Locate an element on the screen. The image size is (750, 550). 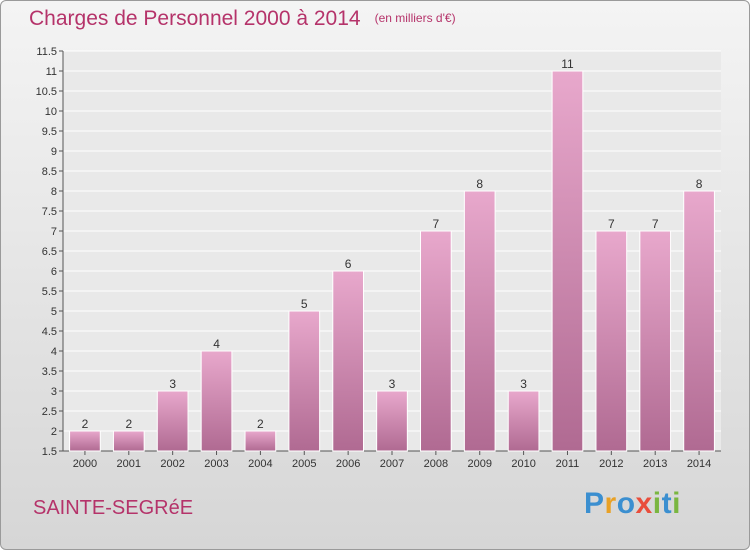
logo-letter: x is located at coordinates (644, 503).